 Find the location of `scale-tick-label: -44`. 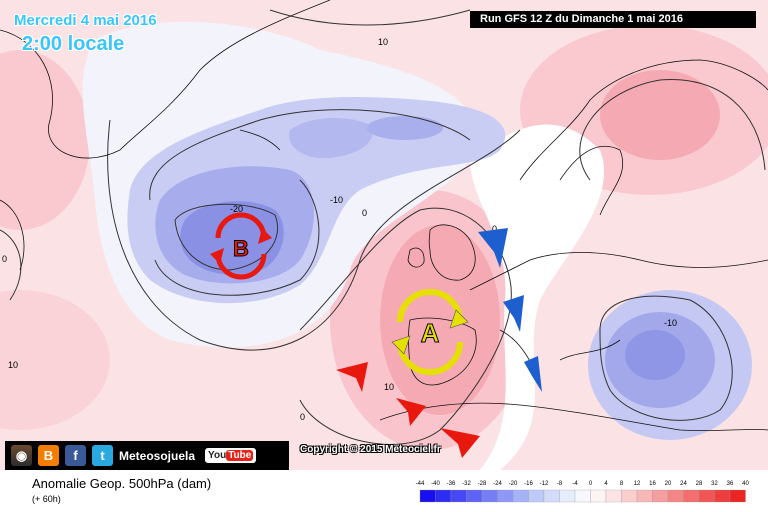

scale-tick-label: -44 is located at coordinates (420, 484).